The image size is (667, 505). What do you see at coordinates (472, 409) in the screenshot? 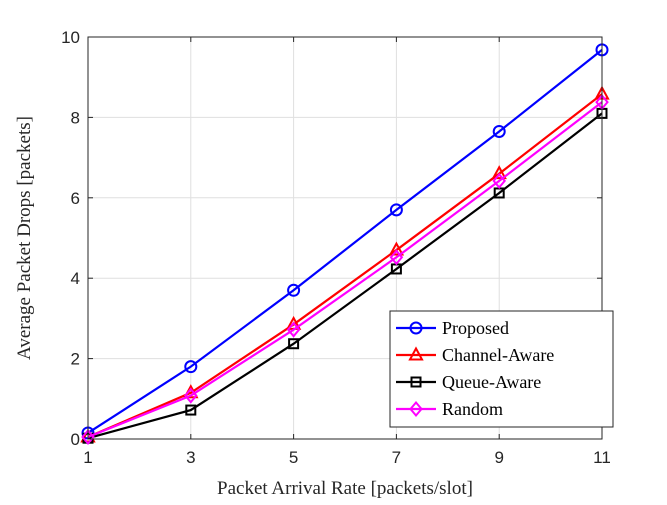
I see `legend-label-random: Random` at bounding box center [472, 409].